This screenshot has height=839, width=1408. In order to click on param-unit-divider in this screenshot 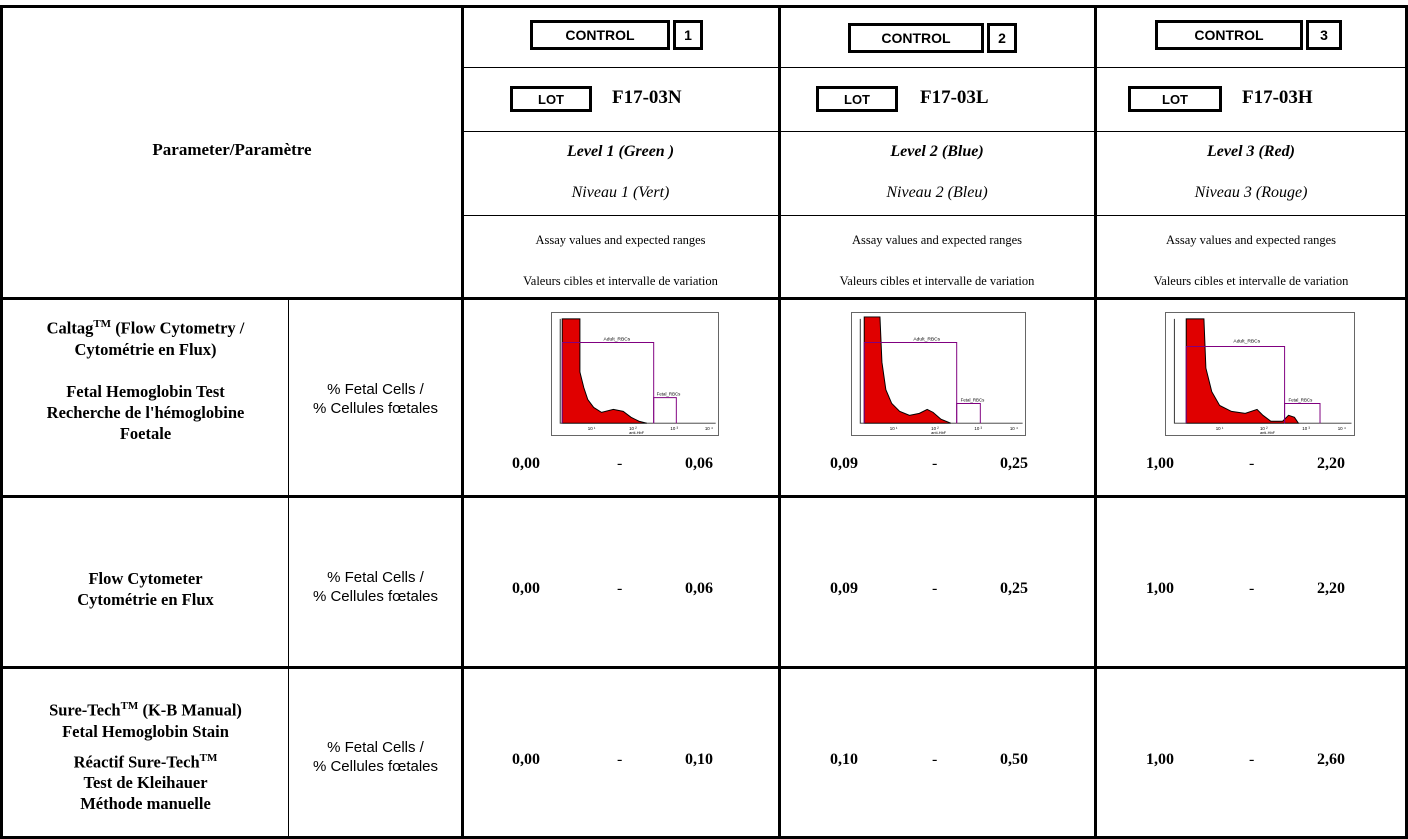, I will do `click(288, 568)`.